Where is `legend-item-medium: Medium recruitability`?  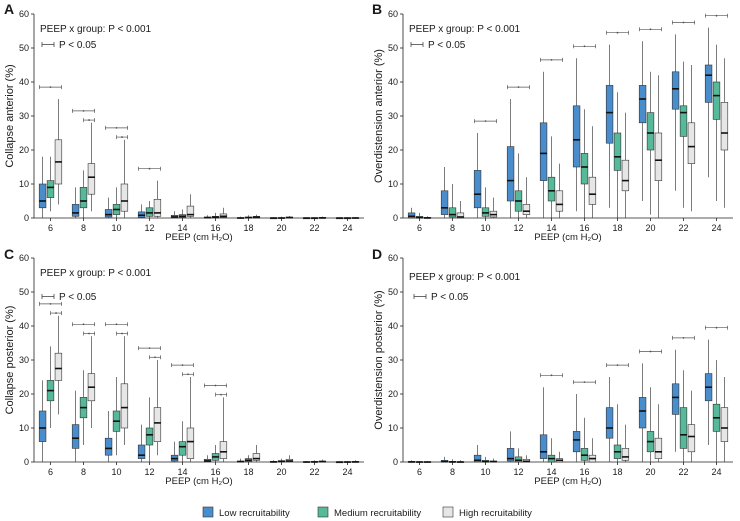
legend-item-medium: Medium recruitability is located at coordinates (369, 512).